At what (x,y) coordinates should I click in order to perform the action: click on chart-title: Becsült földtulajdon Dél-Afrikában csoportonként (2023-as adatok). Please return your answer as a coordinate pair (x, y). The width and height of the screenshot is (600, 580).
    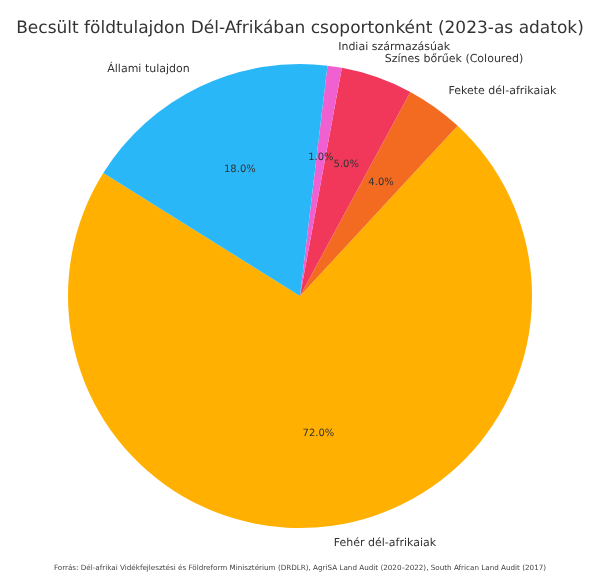
    Looking at the image, I should click on (300, 29).